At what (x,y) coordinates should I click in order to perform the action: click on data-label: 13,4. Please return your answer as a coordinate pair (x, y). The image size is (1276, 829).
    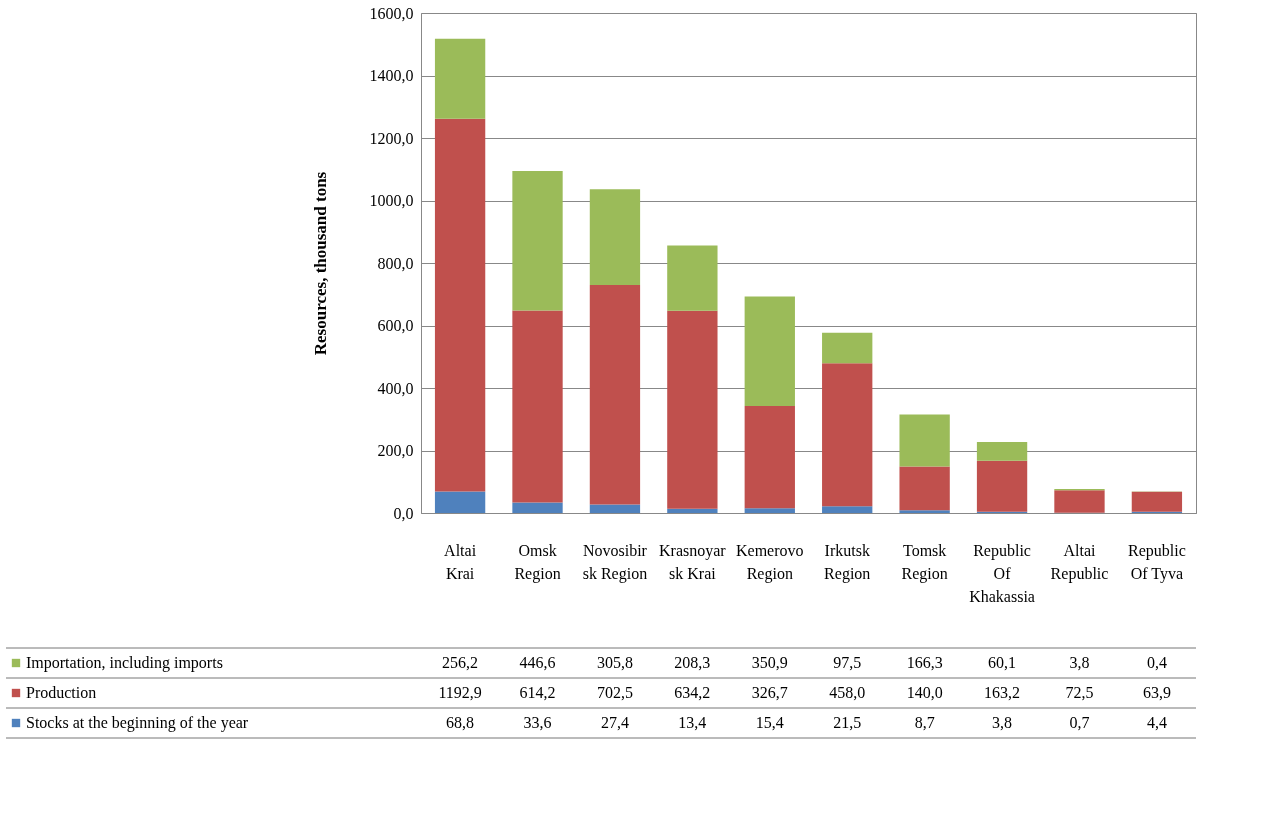
    Looking at the image, I should click on (692, 722).